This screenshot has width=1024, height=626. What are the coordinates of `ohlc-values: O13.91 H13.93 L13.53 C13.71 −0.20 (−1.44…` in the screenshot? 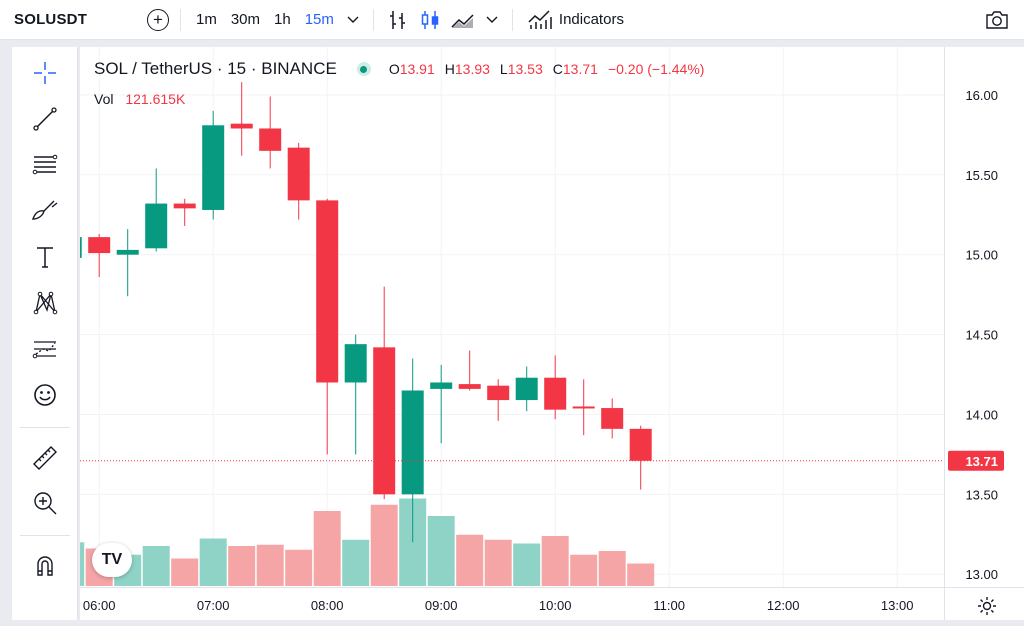 It's located at (547, 69).